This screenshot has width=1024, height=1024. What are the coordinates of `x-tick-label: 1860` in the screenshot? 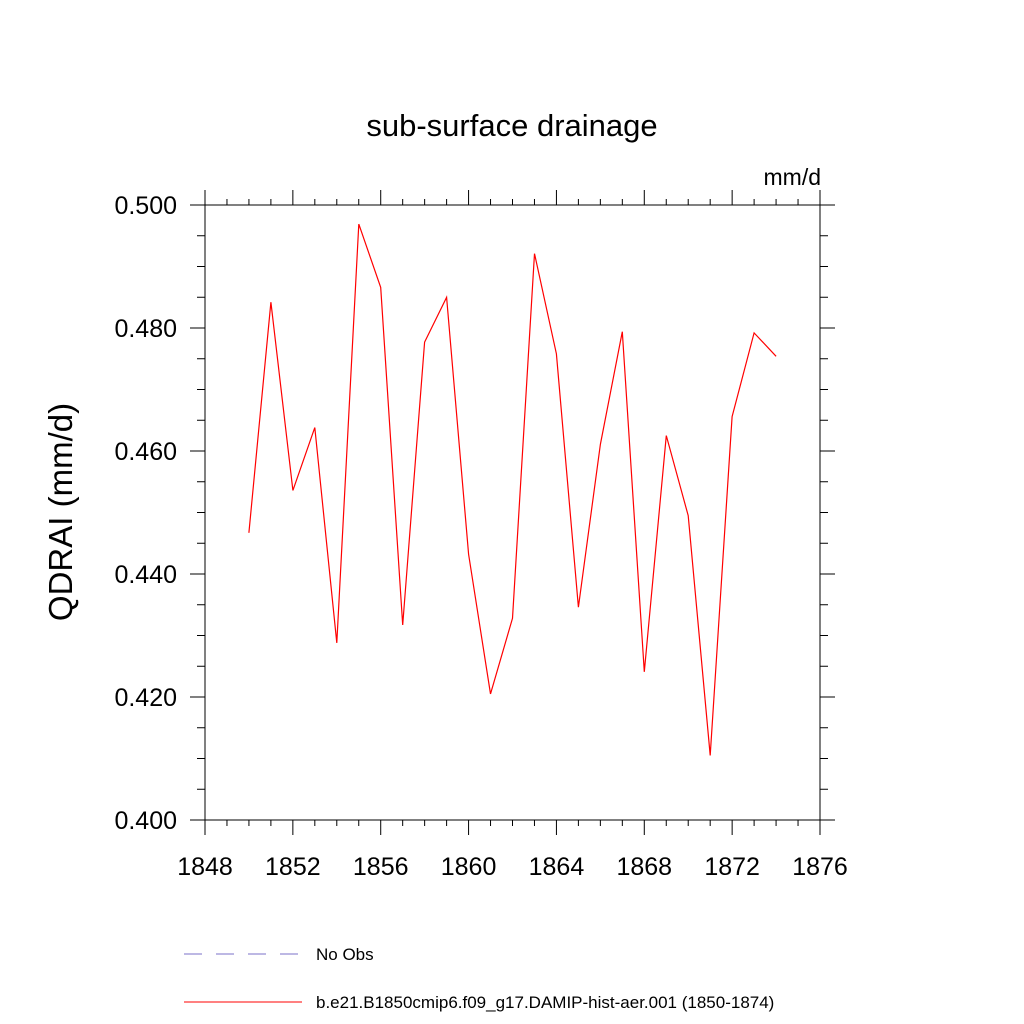 It's located at (469, 867).